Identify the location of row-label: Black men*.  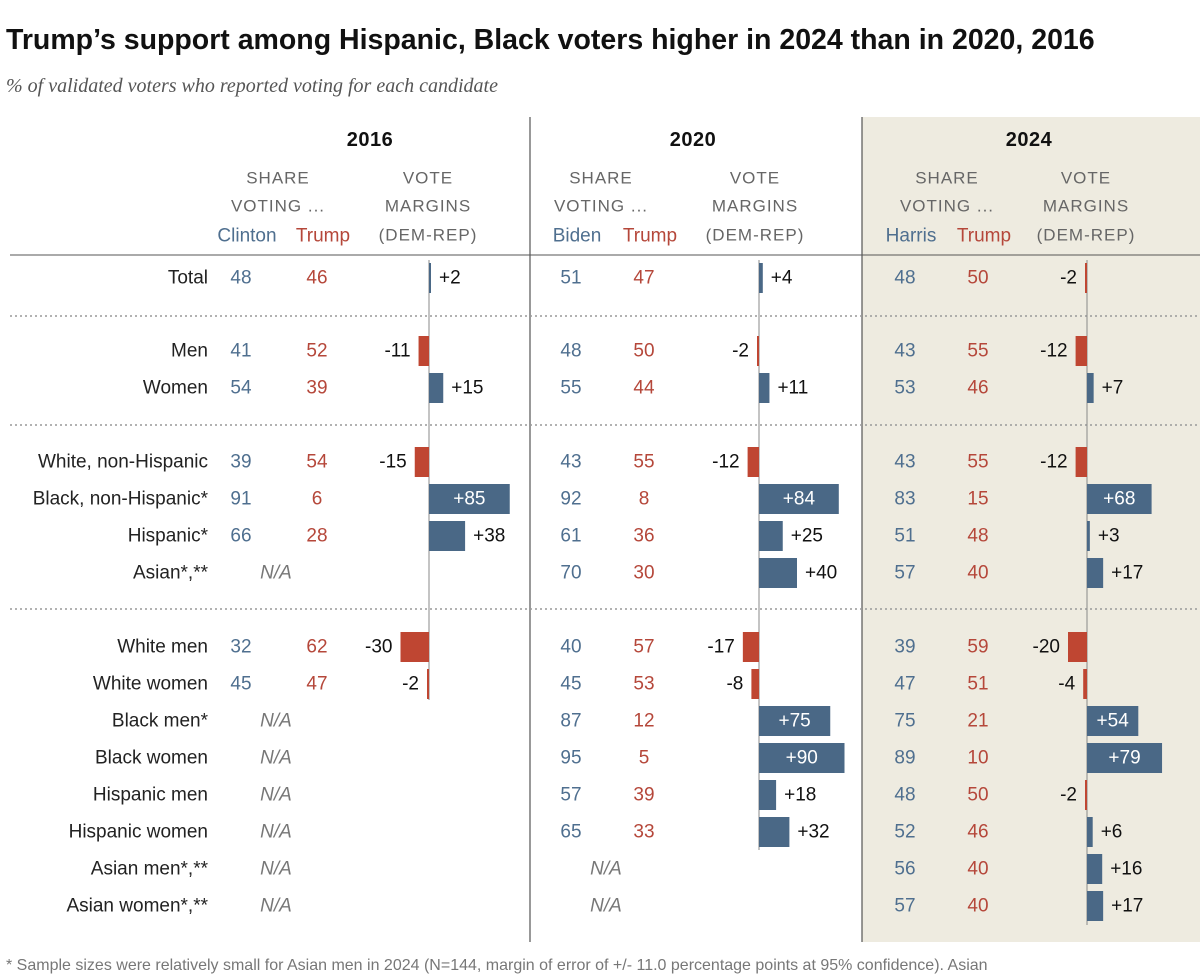
(160, 721).